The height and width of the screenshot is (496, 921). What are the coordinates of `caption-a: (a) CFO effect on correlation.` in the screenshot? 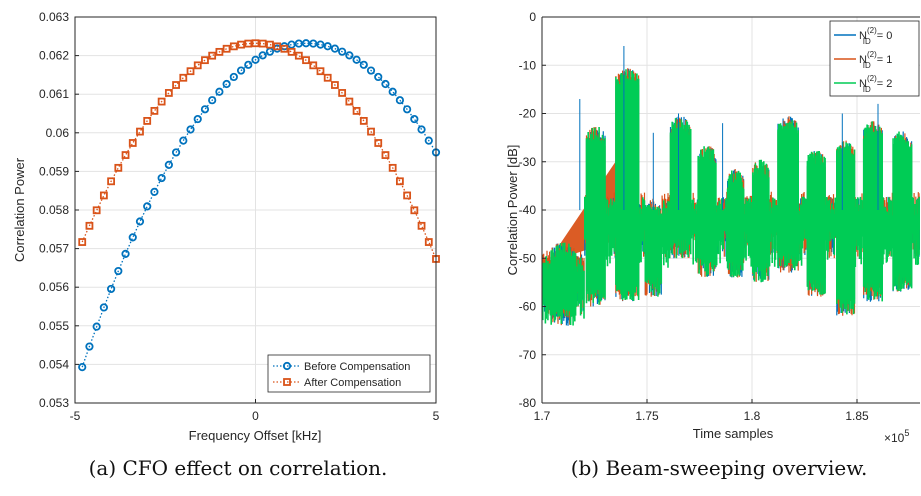 It's located at (238, 468).